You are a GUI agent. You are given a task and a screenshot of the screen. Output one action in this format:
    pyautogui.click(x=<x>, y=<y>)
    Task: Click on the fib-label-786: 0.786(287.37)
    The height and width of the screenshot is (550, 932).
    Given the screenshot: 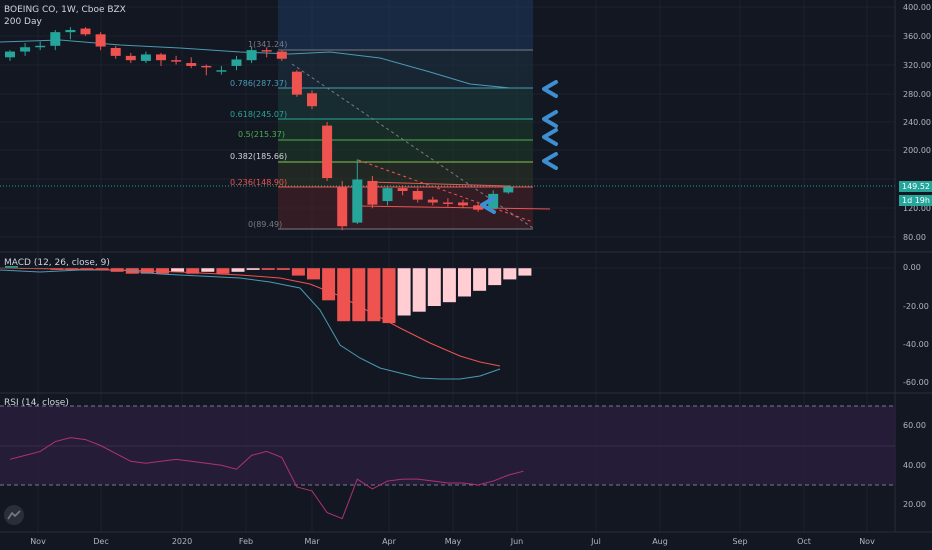 What is the action you would take?
    pyautogui.click(x=259, y=83)
    